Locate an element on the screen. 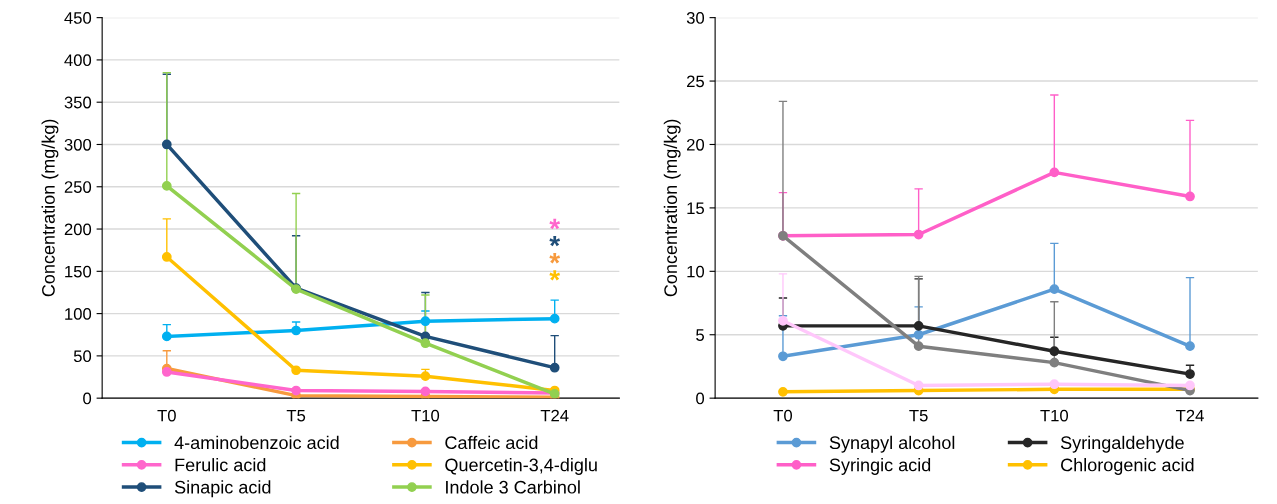 This screenshot has width=1277, height=504. legend-label: Syringaldehyde is located at coordinates (1122, 444).